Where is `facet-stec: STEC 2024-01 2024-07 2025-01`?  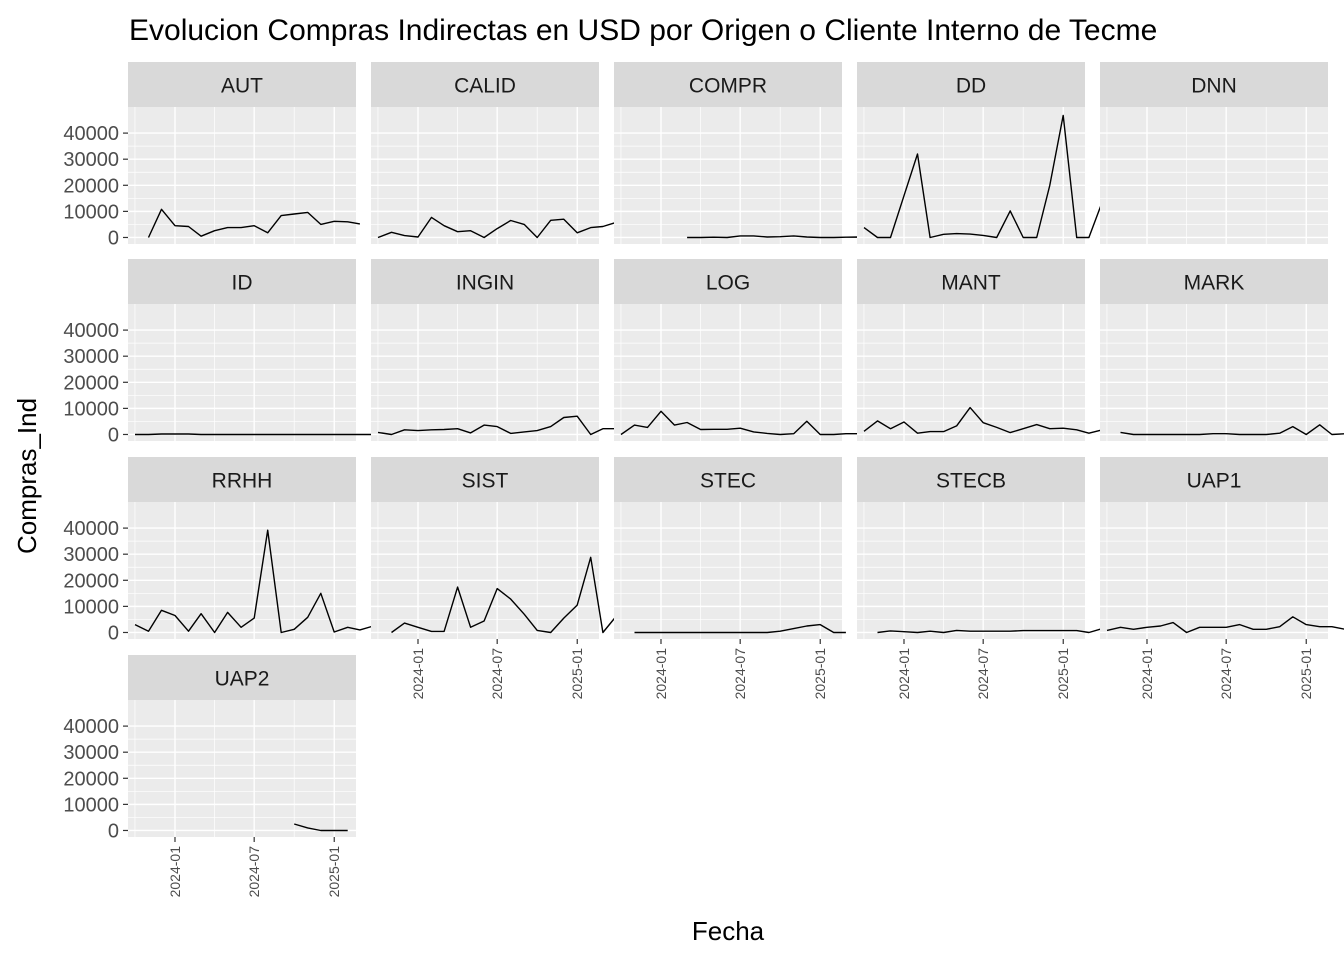 facet-stec: STEC 2024-01 2024-07 2025-01 is located at coordinates (730, 578).